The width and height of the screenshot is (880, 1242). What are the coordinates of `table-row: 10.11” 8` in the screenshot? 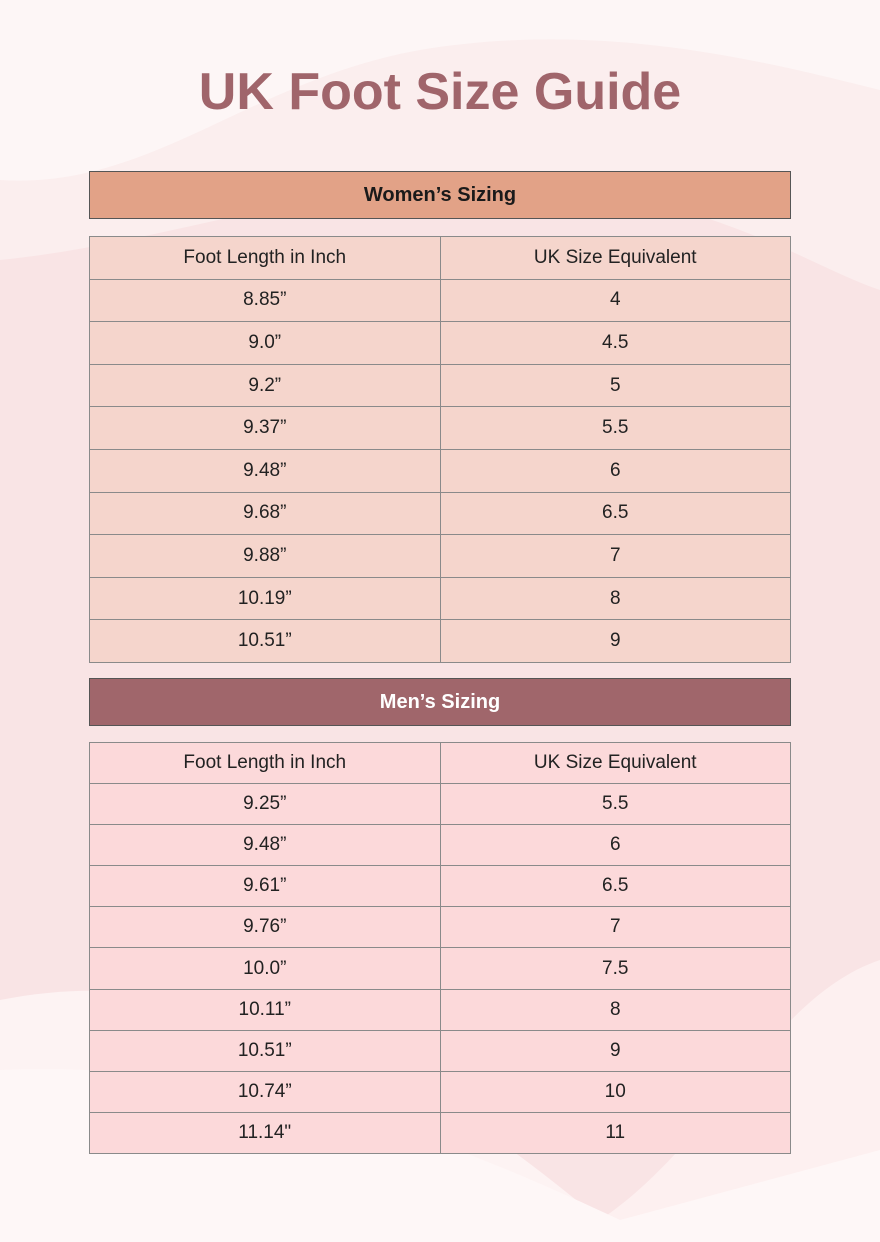 It's located at (440, 1009).